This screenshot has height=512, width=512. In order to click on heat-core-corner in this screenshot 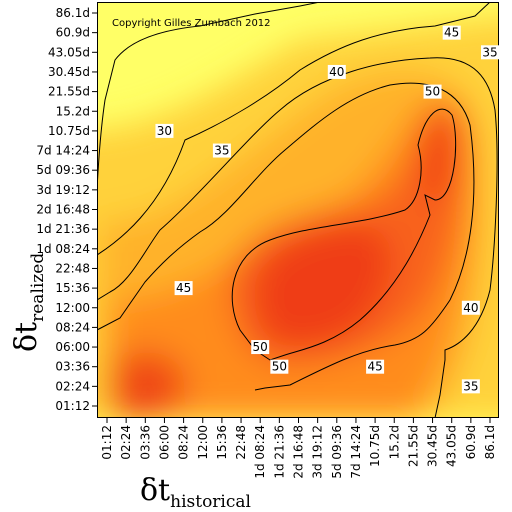, I will do `click(148, 384)`.